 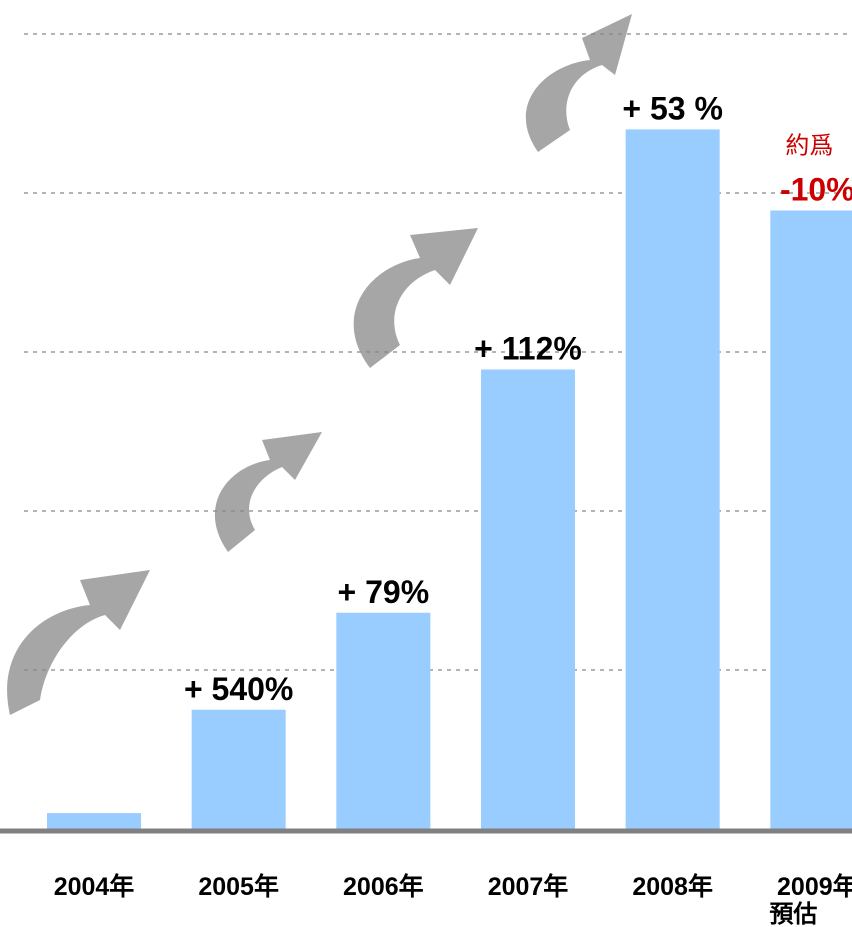 I want to click on x-tick-label: 2008年, so click(x=672, y=886).